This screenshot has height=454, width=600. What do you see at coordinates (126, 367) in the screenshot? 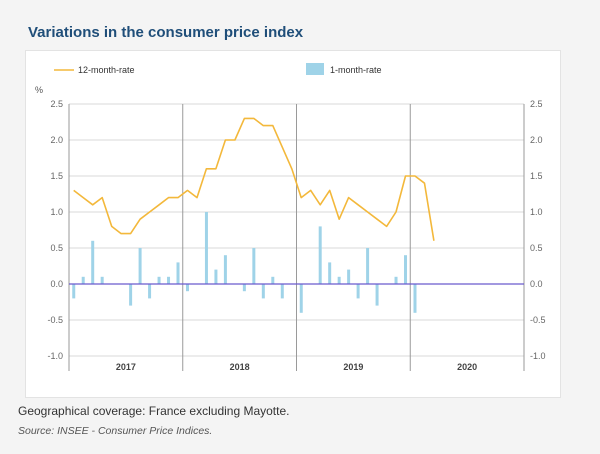
I see `x-year-label: 2017` at bounding box center [126, 367].